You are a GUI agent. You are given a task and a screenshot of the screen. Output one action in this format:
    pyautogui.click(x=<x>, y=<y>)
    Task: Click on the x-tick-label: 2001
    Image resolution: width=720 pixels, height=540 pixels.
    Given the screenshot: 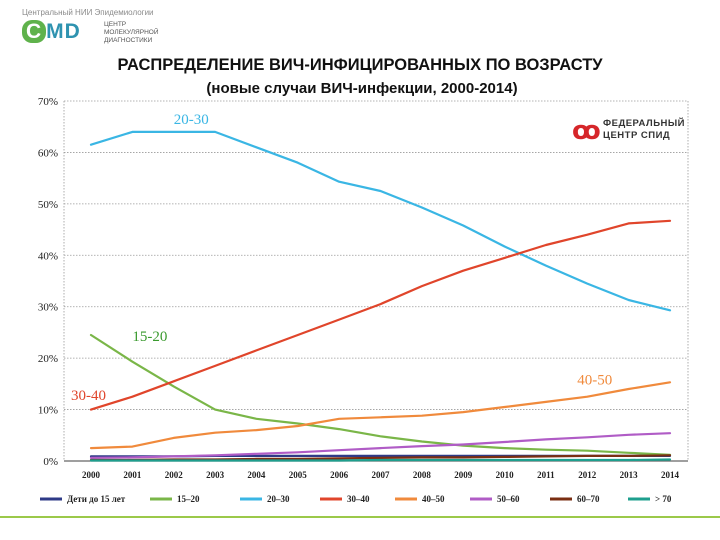 What is the action you would take?
    pyautogui.click(x=132, y=475)
    